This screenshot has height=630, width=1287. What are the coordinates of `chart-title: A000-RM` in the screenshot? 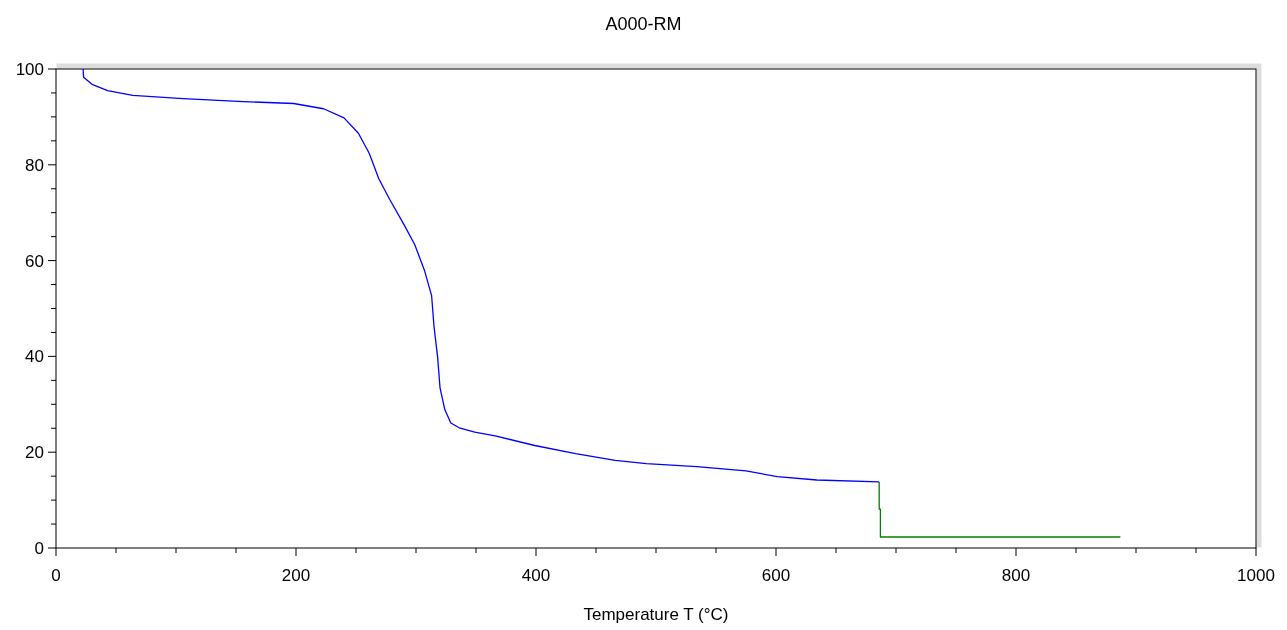 It's located at (643, 24).